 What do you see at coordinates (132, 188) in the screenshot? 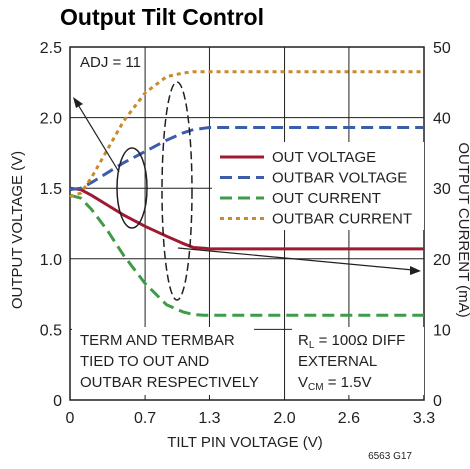
I see `voltage-group-ellipse` at bounding box center [132, 188].